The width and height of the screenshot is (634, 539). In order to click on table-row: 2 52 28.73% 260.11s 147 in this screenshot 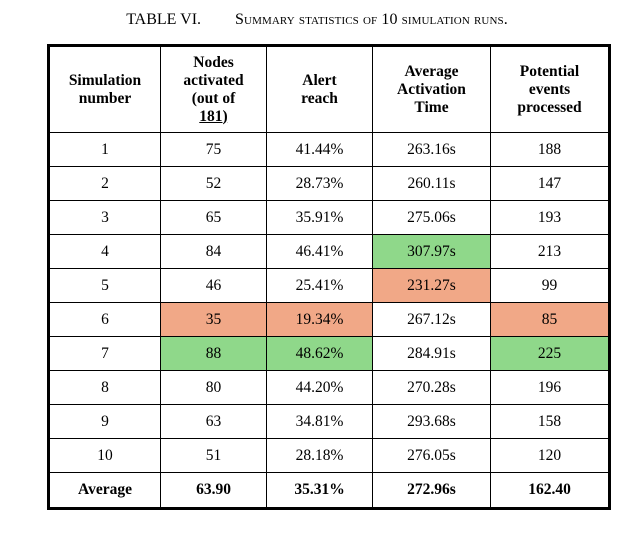, I will do `click(329, 183)`.